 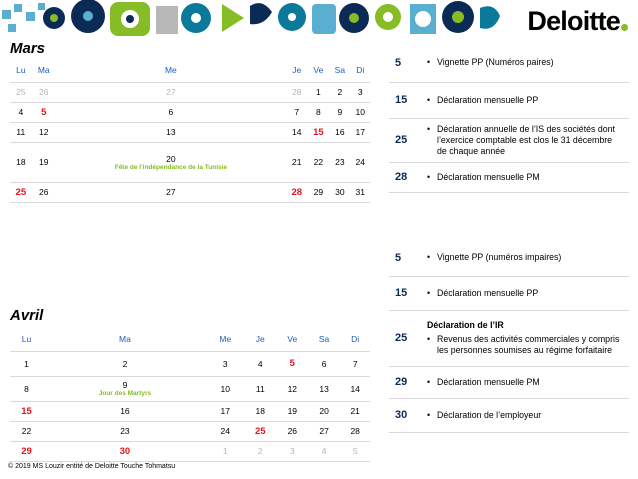 What do you see at coordinates (488, 176) in the screenshot?
I see `deadline-item-text: Déclaration mensuelle PM` at bounding box center [488, 176].